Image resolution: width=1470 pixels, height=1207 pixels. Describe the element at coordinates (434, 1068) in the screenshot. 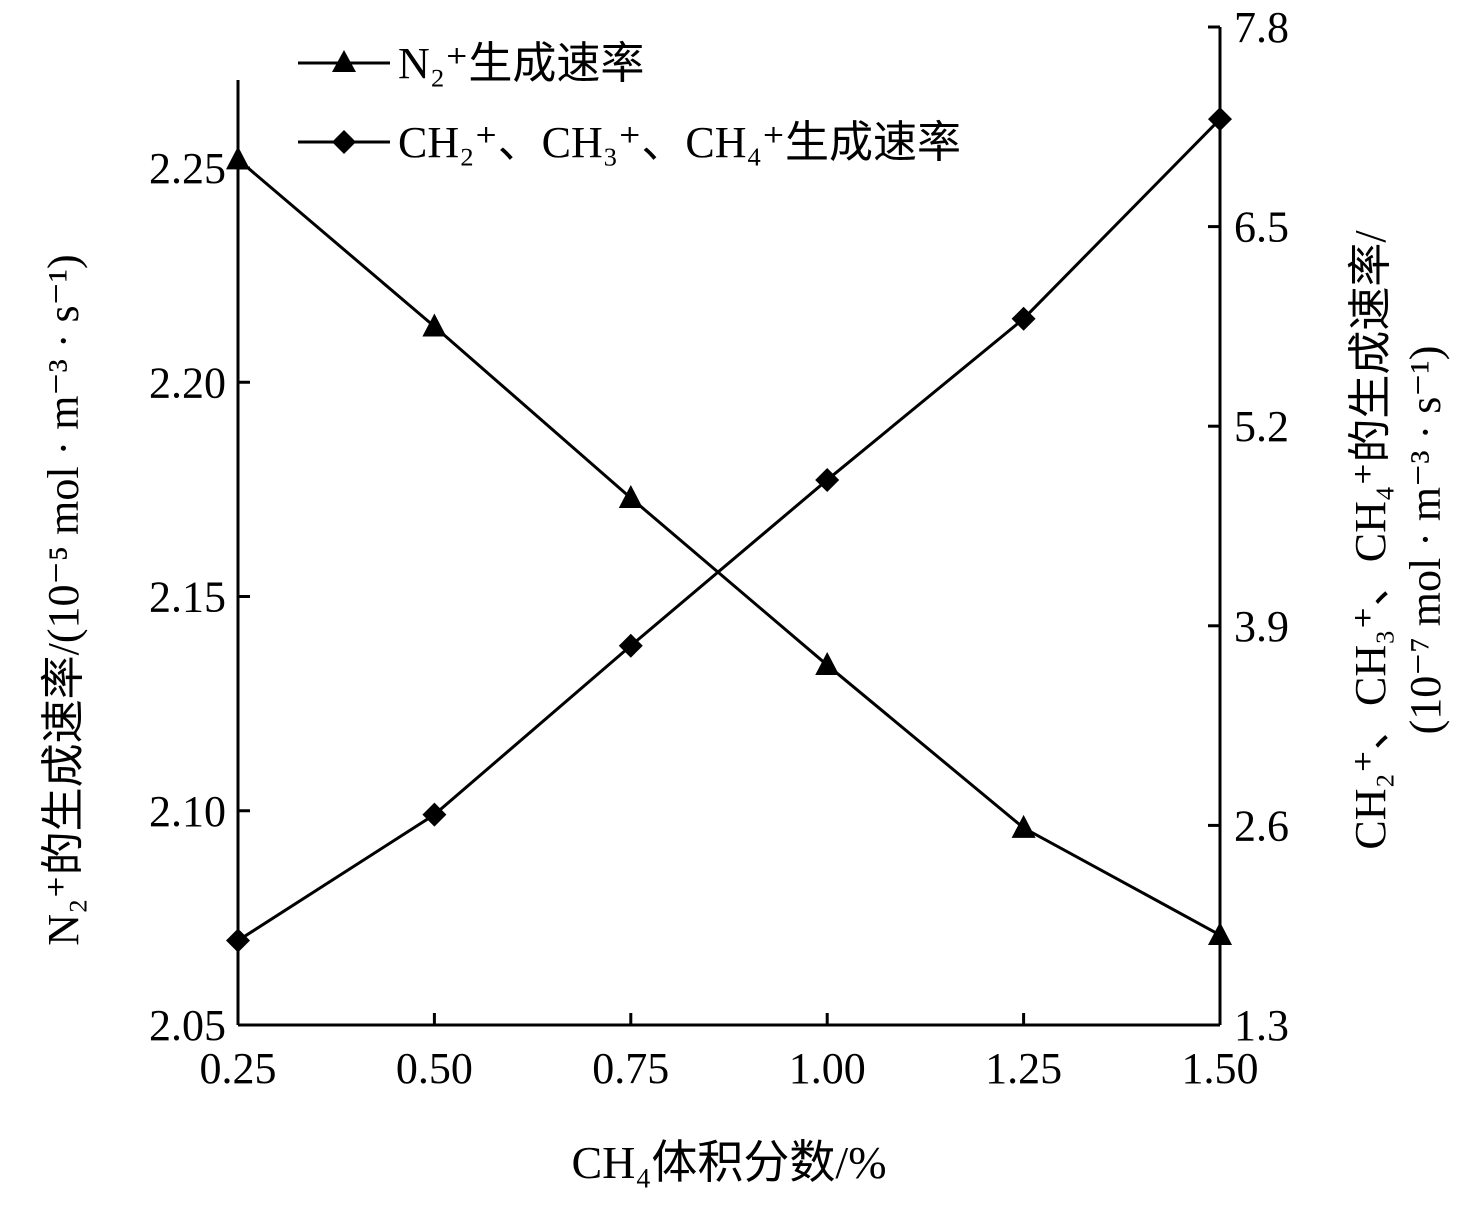

I see `x-tick-label: 0.50` at that location.